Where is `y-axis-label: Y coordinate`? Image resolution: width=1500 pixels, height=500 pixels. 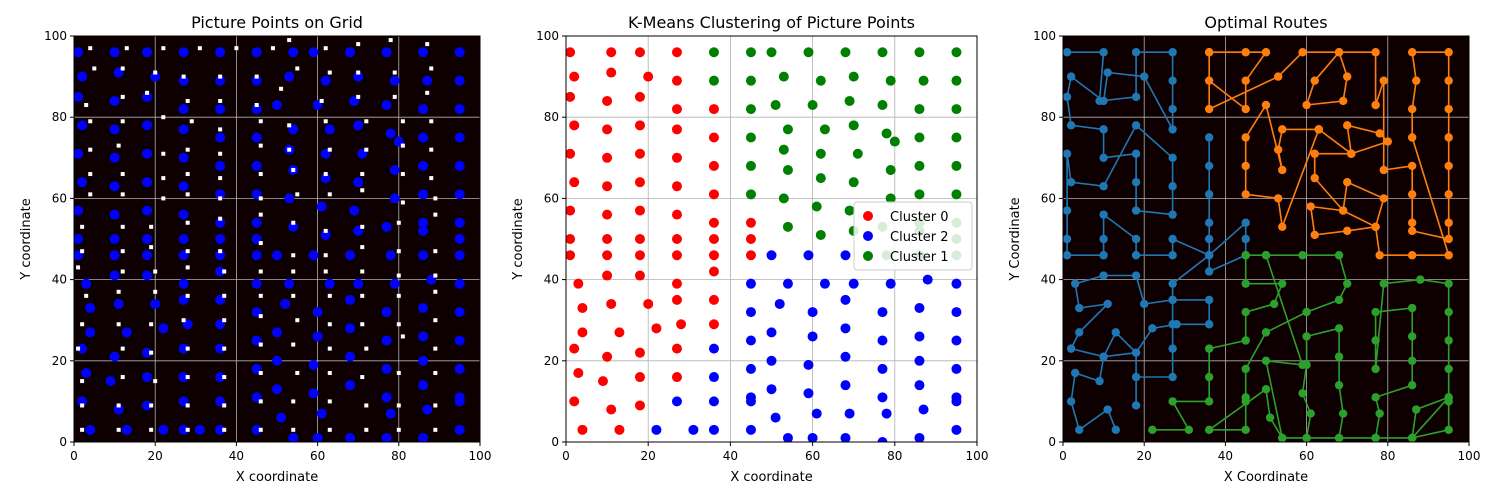 y-axis-label: Y coordinate is located at coordinates (518, 239).